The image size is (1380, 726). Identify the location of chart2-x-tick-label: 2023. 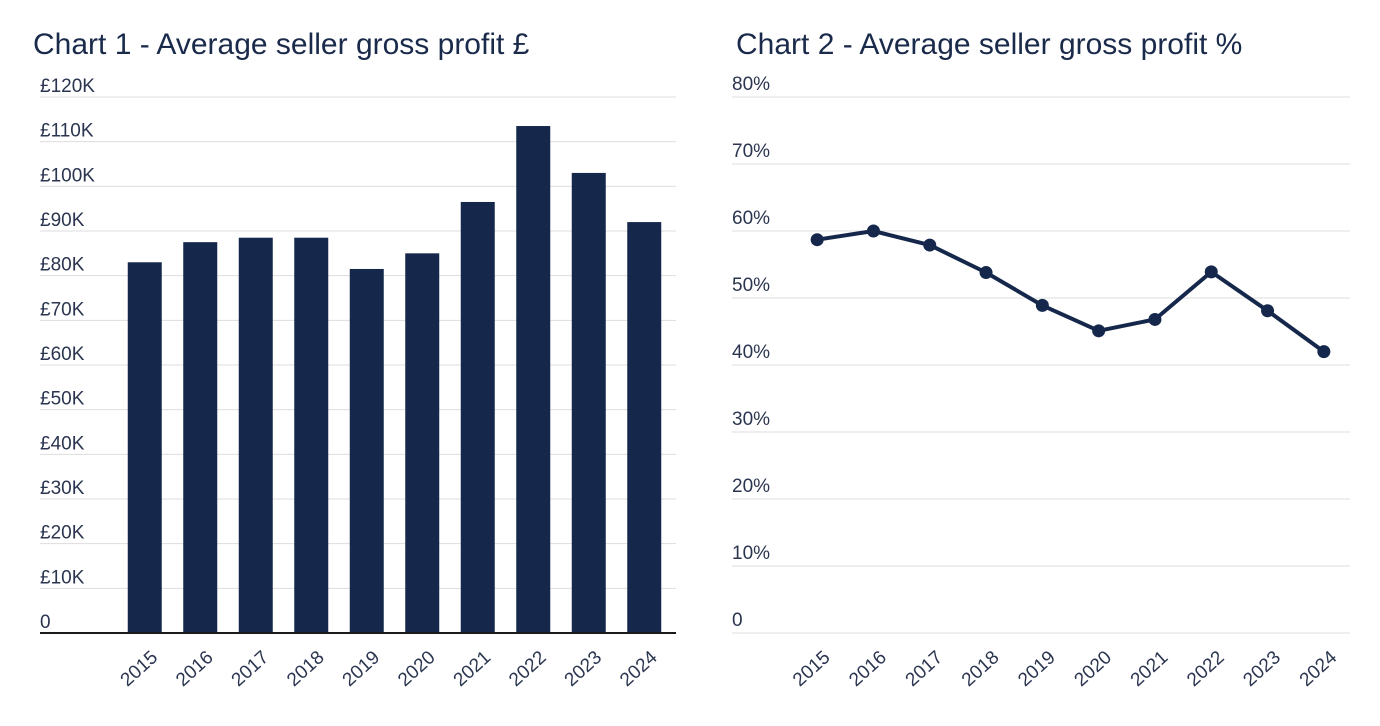
(1261, 669).